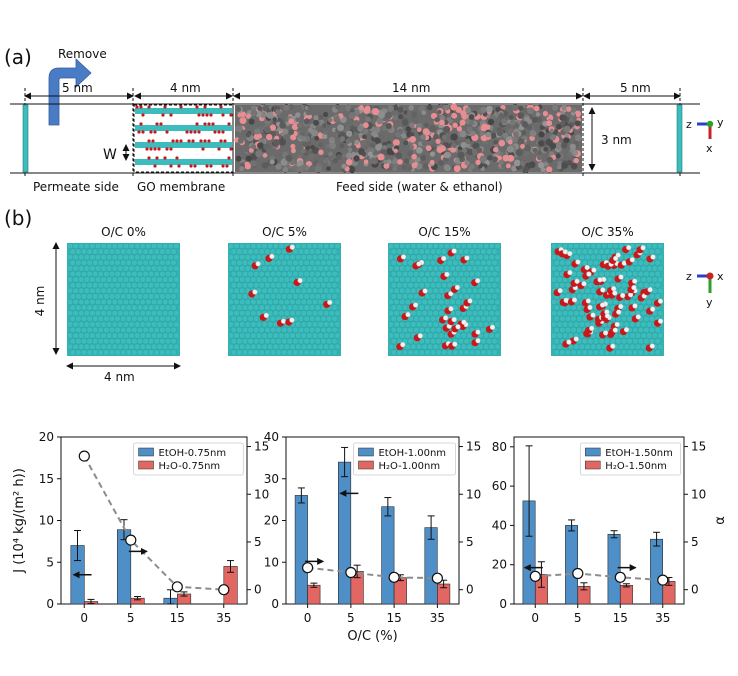 The height and width of the screenshot is (676, 738). What do you see at coordinates (258, 542) in the screenshot?
I see `y2-tick-label: 5` at bounding box center [258, 542].